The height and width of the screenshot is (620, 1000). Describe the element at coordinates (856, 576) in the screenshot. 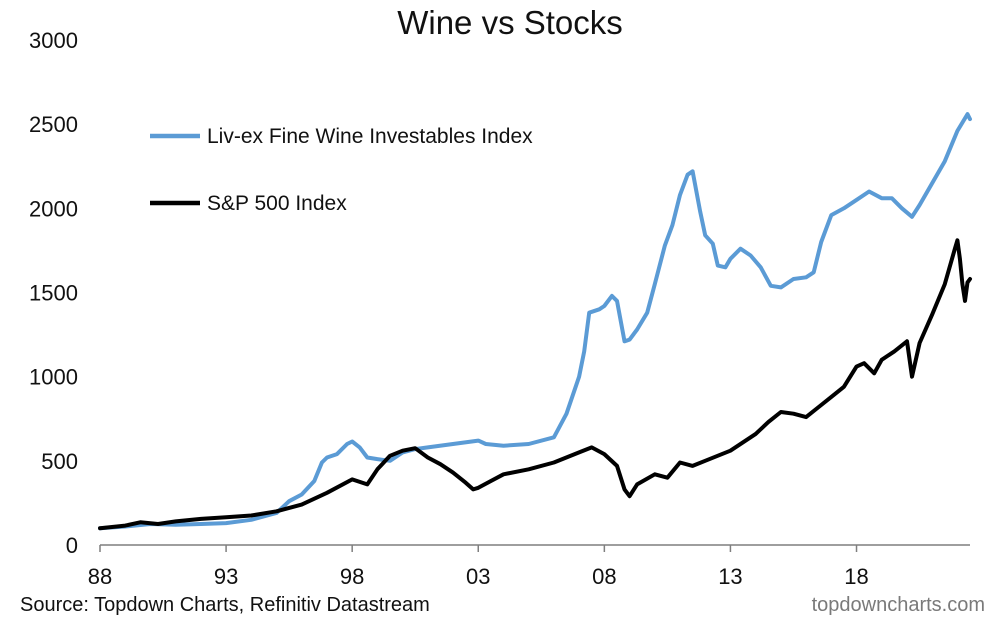

I see `x-tick-label: 18` at that location.